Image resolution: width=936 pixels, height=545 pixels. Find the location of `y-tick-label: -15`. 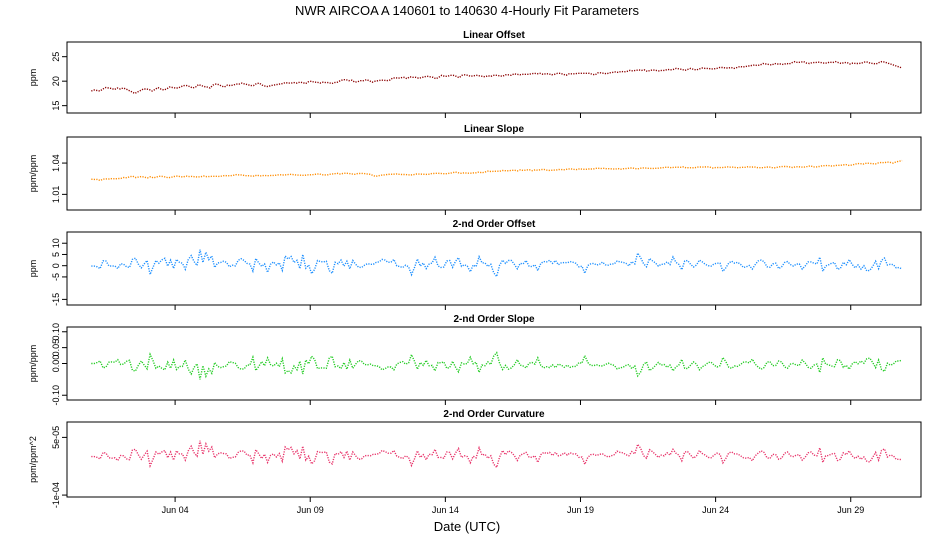

y-tick-label: -15 is located at coordinates (56, 299).